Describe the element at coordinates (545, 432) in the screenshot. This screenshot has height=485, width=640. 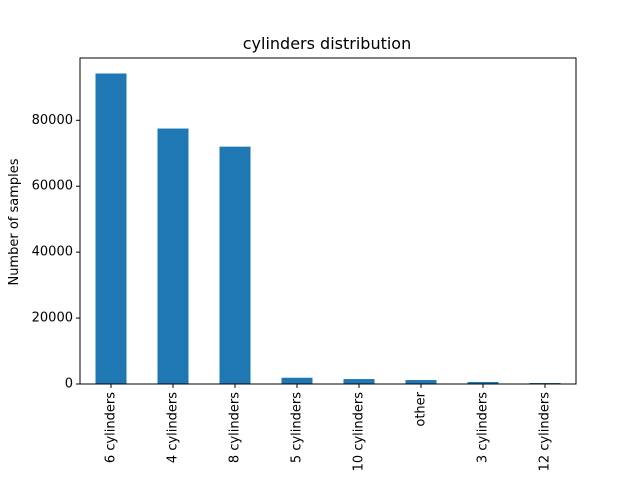
I see `x-tick-label: 12 cylinders` at that location.